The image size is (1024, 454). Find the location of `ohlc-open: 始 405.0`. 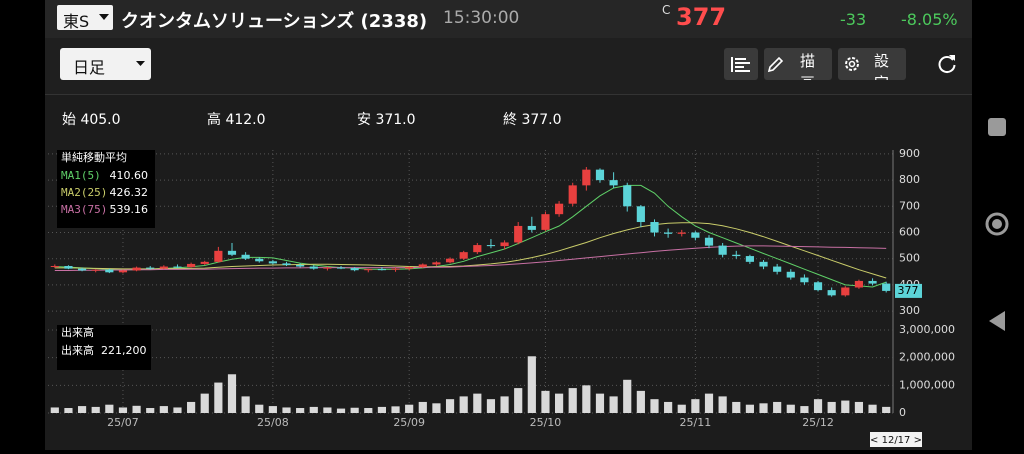

ohlc-open: 始 405.0 is located at coordinates (91, 119).